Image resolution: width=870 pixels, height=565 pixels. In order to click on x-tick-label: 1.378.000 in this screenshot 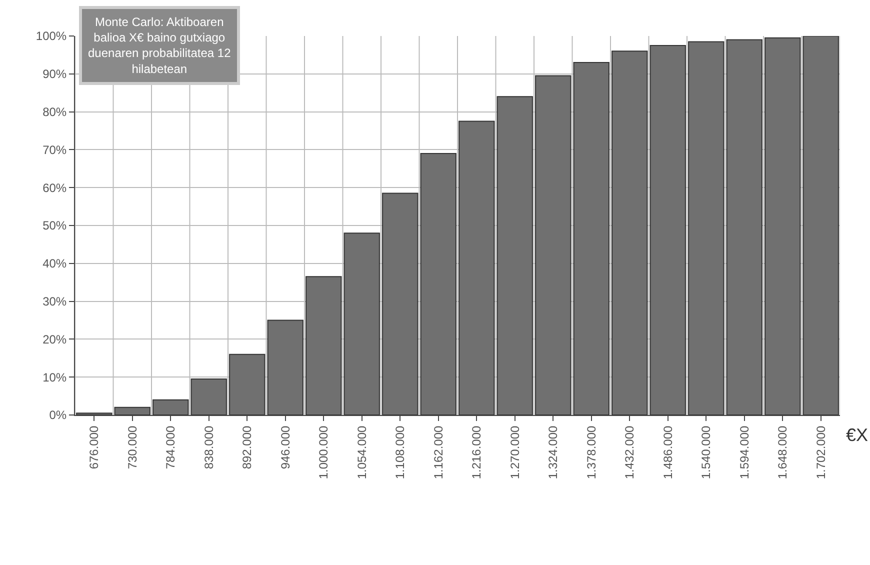, I will do `click(591, 452)`.